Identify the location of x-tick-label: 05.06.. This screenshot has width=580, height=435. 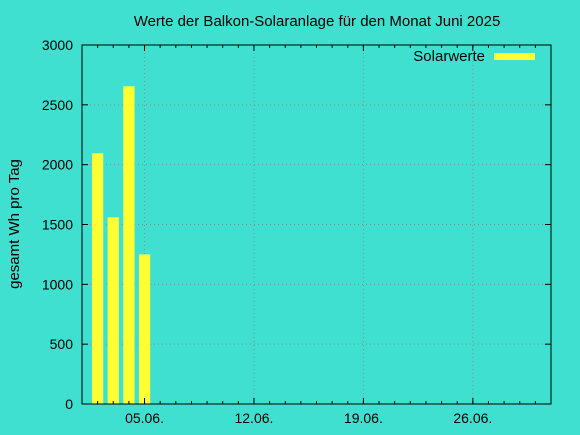
(144, 418).